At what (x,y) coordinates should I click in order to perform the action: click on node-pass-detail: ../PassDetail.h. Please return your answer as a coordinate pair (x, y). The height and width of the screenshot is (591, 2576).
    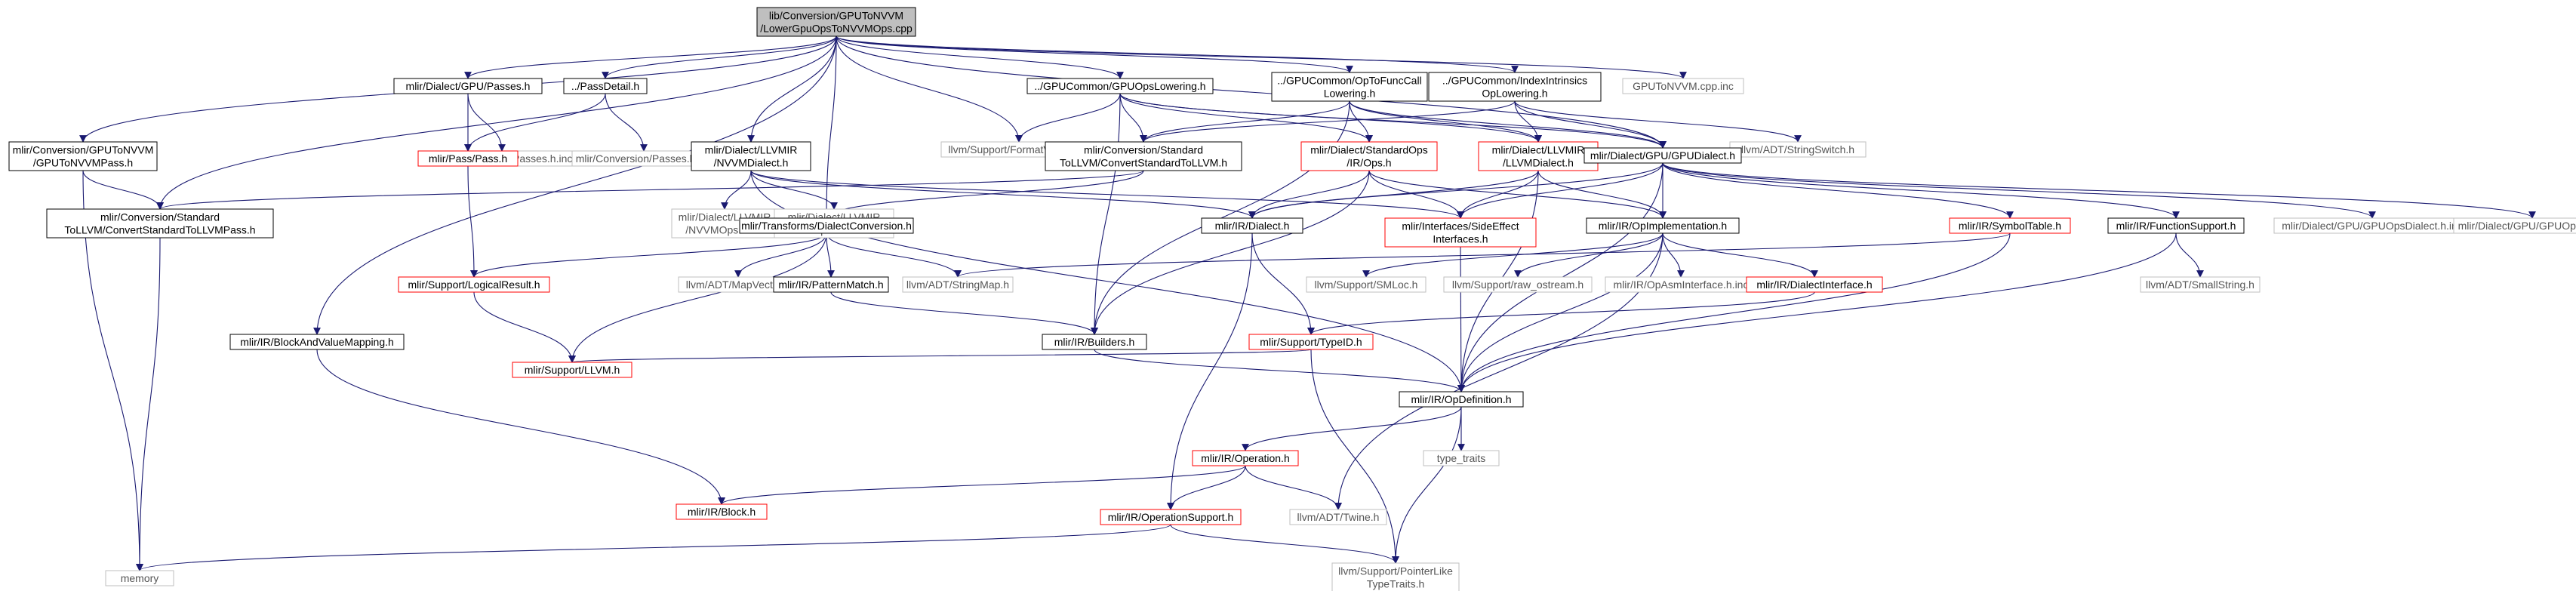
    Looking at the image, I should click on (605, 86).